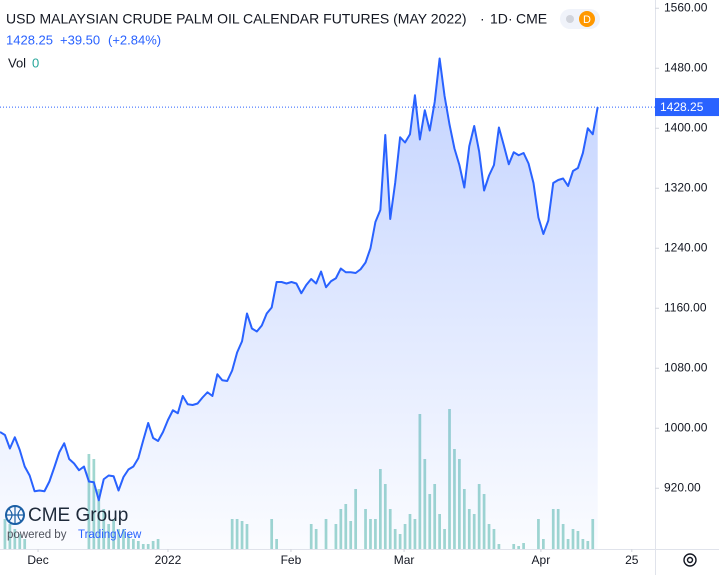 The image size is (719, 580). I want to click on logo: CME Group powered by TradingView, so click(73, 523).